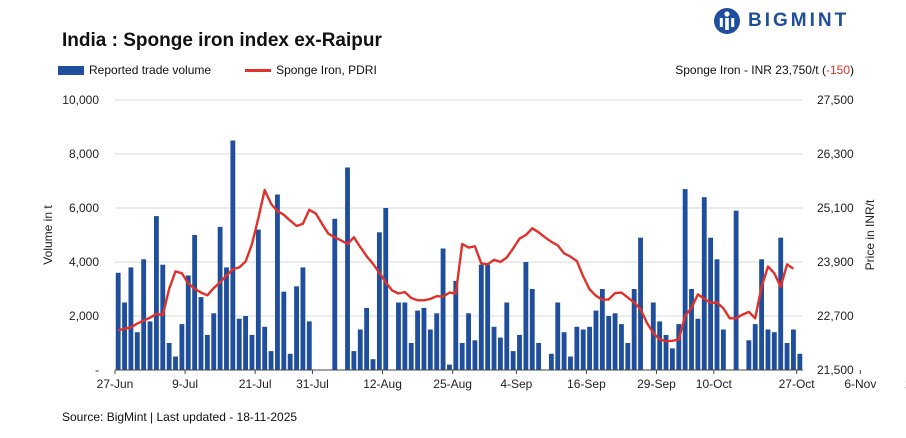 The image size is (906, 438). What do you see at coordinates (835, 100) in the screenshot?
I see `y2-tick-label: 27,500` at bounding box center [835, 100].